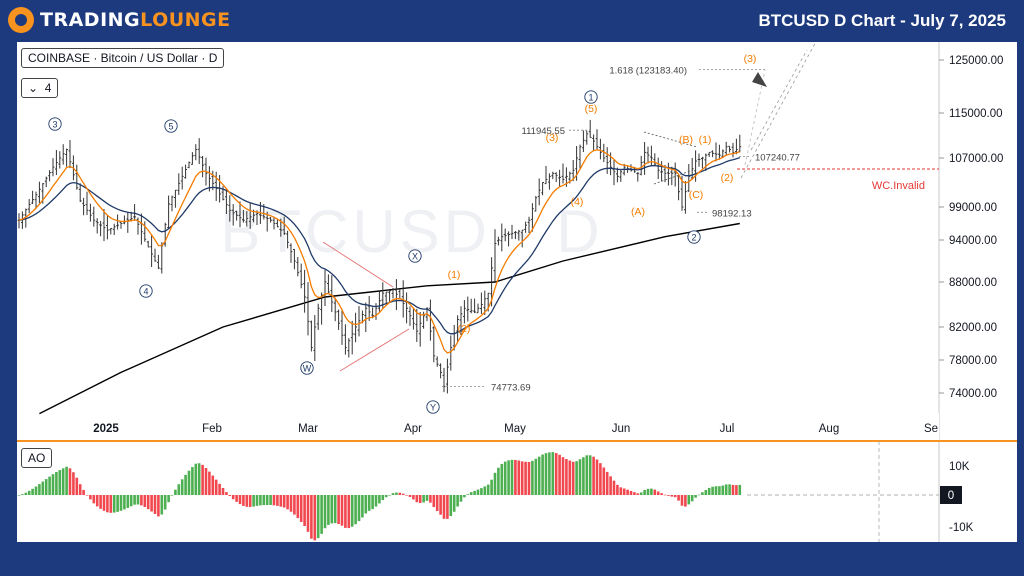 The image size is (1024, 576). I want to click on price-level-label: 111945.55, so click(544, 131).